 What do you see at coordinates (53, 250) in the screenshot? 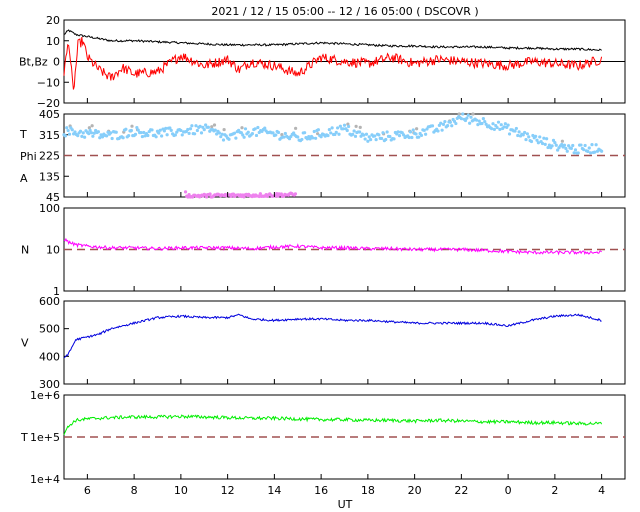
I see `y-tick-label: 10` at bounding box center [53, 250].